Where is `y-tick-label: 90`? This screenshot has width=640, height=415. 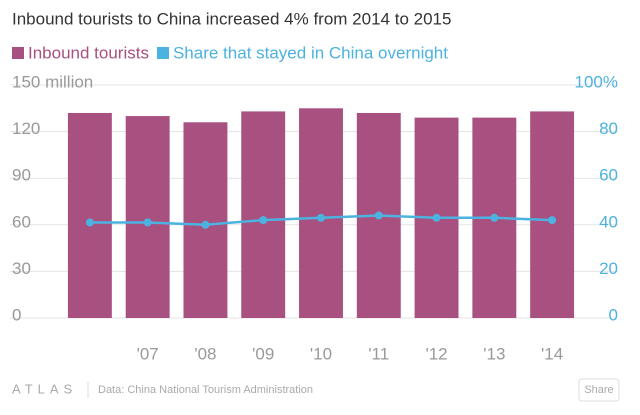
y-tick-label: 90 is located at coordinates (21, 175).